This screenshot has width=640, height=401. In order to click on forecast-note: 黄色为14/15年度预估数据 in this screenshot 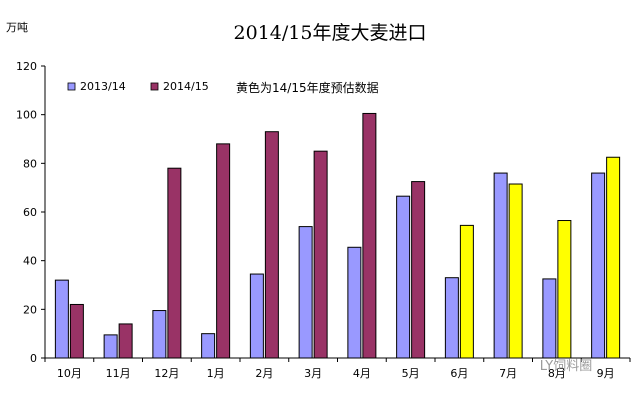, I will do `click(307, 87)`.